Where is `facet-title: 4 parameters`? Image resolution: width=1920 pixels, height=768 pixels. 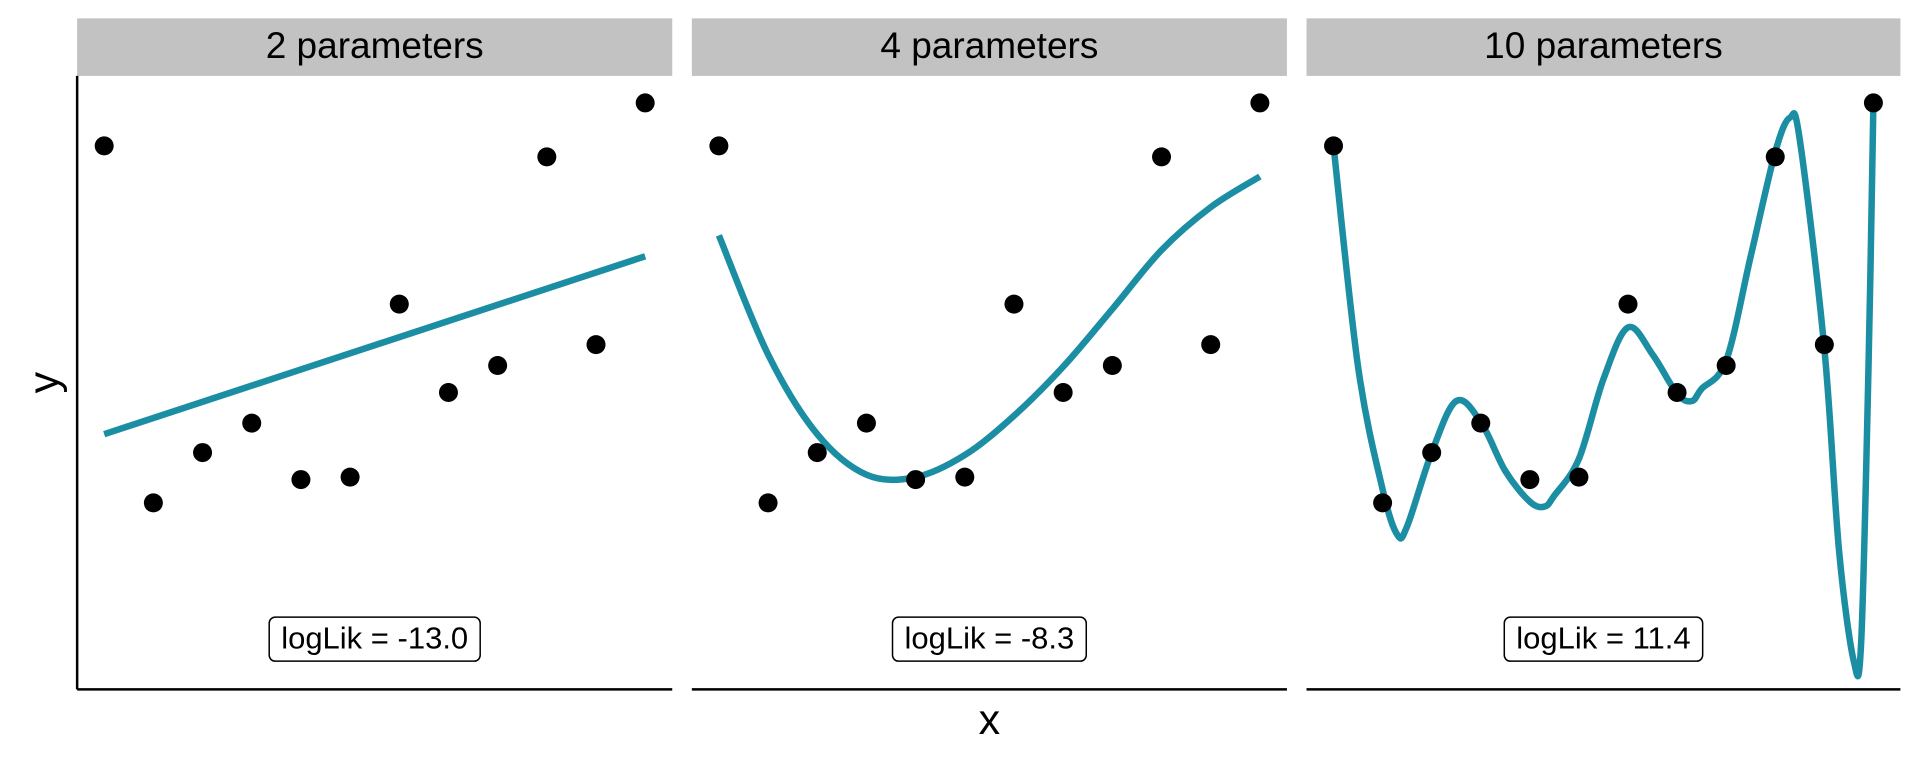 facet-title: 4 parameters is located at coordinates (989, 45).